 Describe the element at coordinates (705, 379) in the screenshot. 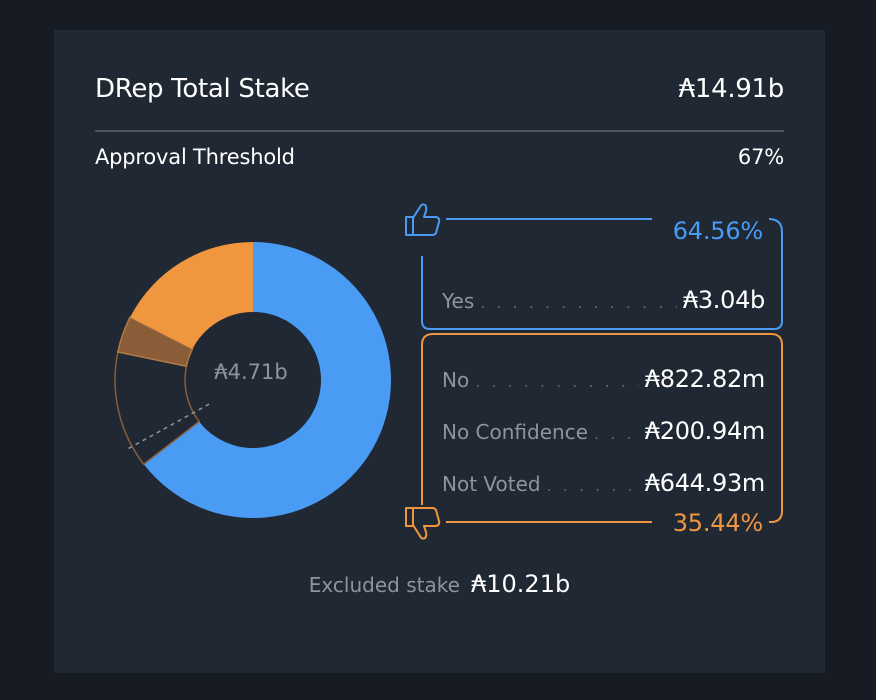

I see `no-value: ₳822.82m` at that location.